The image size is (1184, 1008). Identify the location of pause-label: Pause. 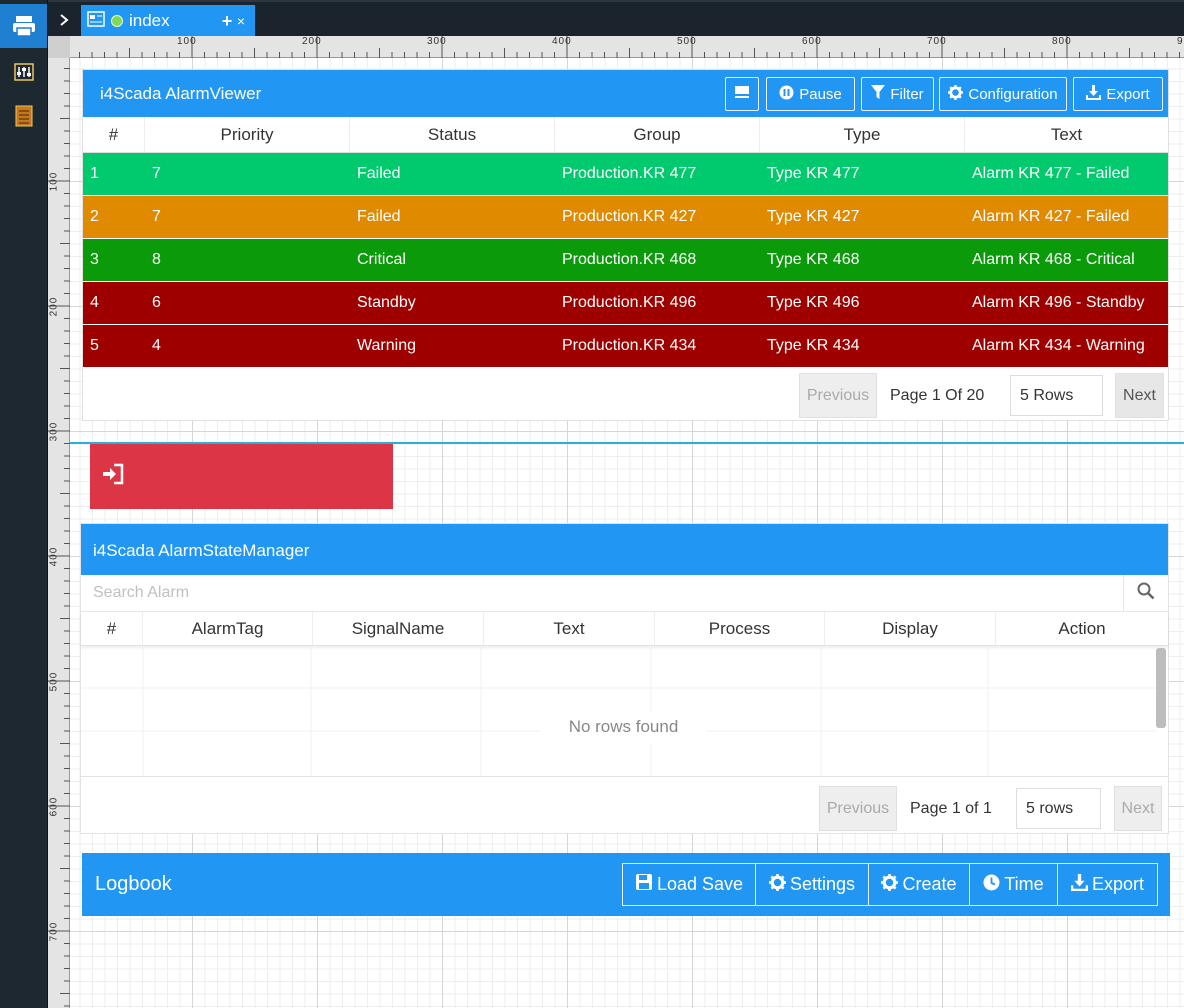
(820, 94).